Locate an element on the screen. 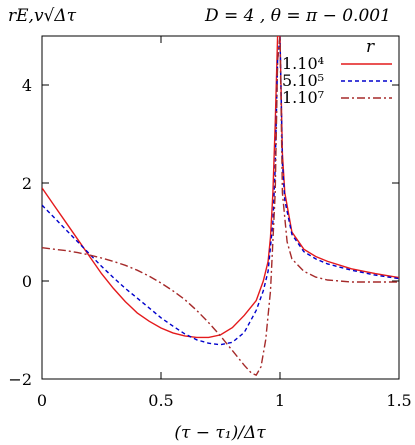  y-tick-label: 0 is located at coordinates (27, 281).